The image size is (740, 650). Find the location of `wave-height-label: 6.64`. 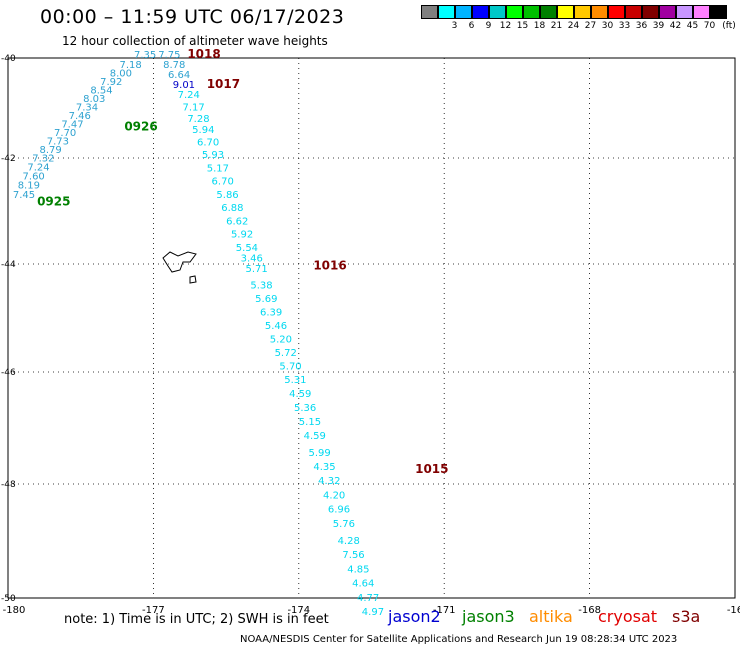

wave-height-label: 6.64 is located at coordinates (179, 75).